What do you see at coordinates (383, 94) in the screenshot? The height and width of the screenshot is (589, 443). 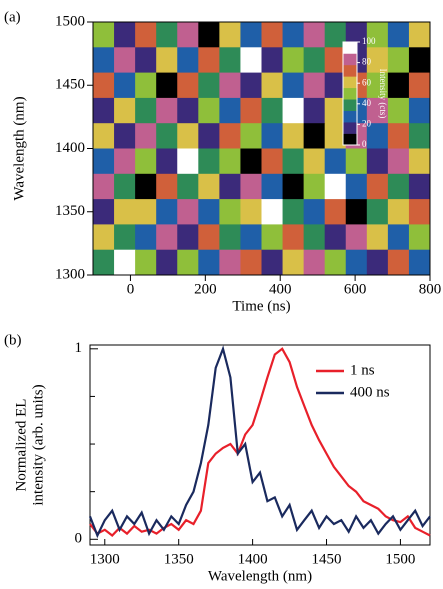 I see `colorbar-label: Intensity (cts)` at bounding box center [383, 94].